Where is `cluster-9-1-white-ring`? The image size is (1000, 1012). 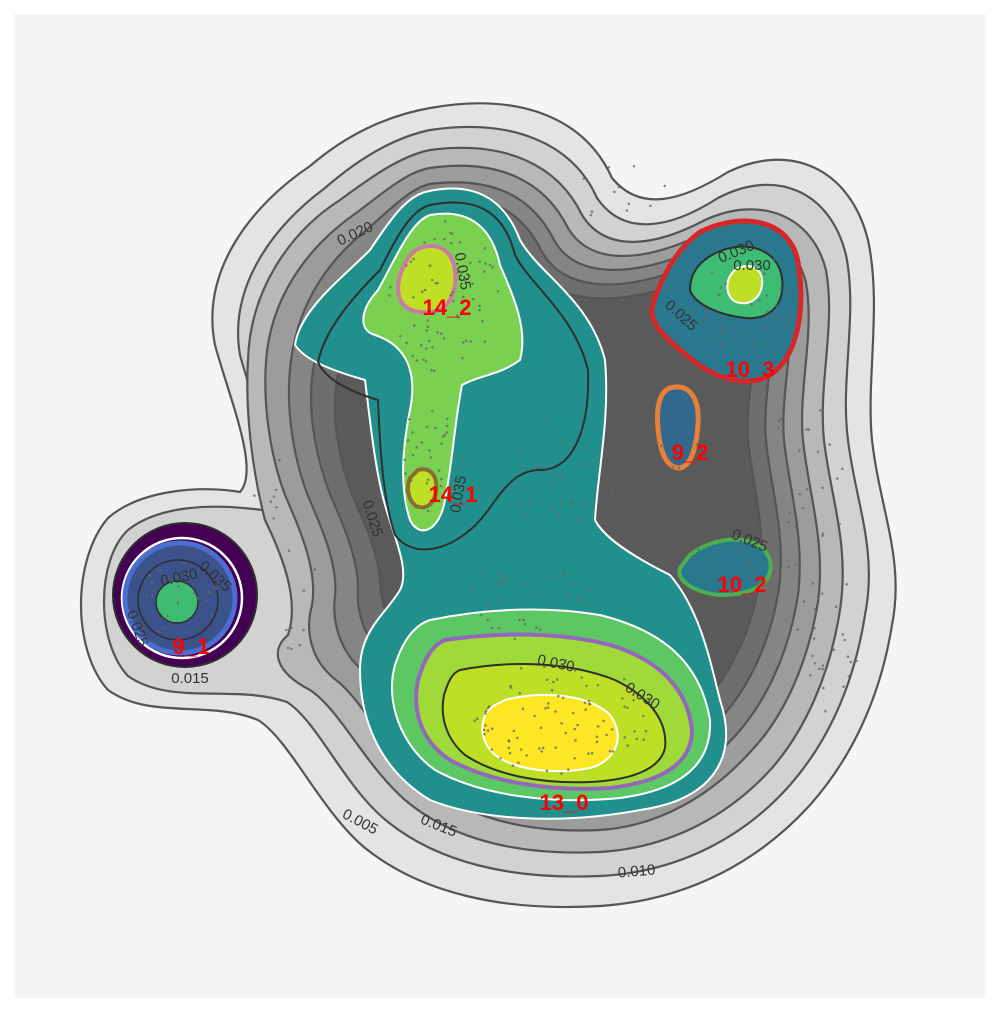
cluster-9-1-white-ring is located at coordinates (182, 598).